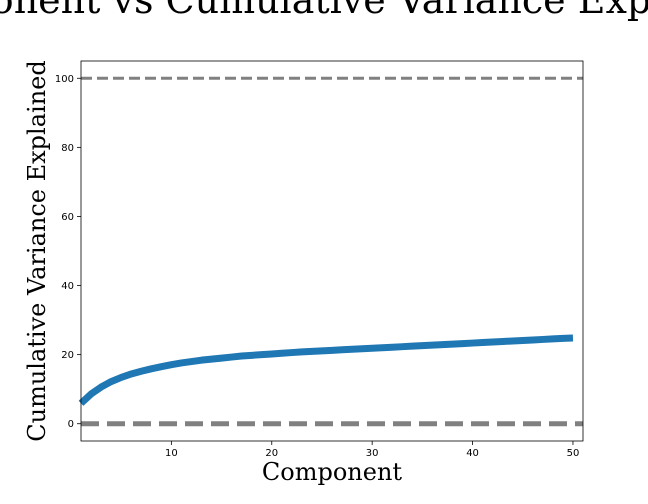 Image resolution: width=648 pixels, height=504 pixels. I want to click on x-tick-label: 20, so click(271, 453).